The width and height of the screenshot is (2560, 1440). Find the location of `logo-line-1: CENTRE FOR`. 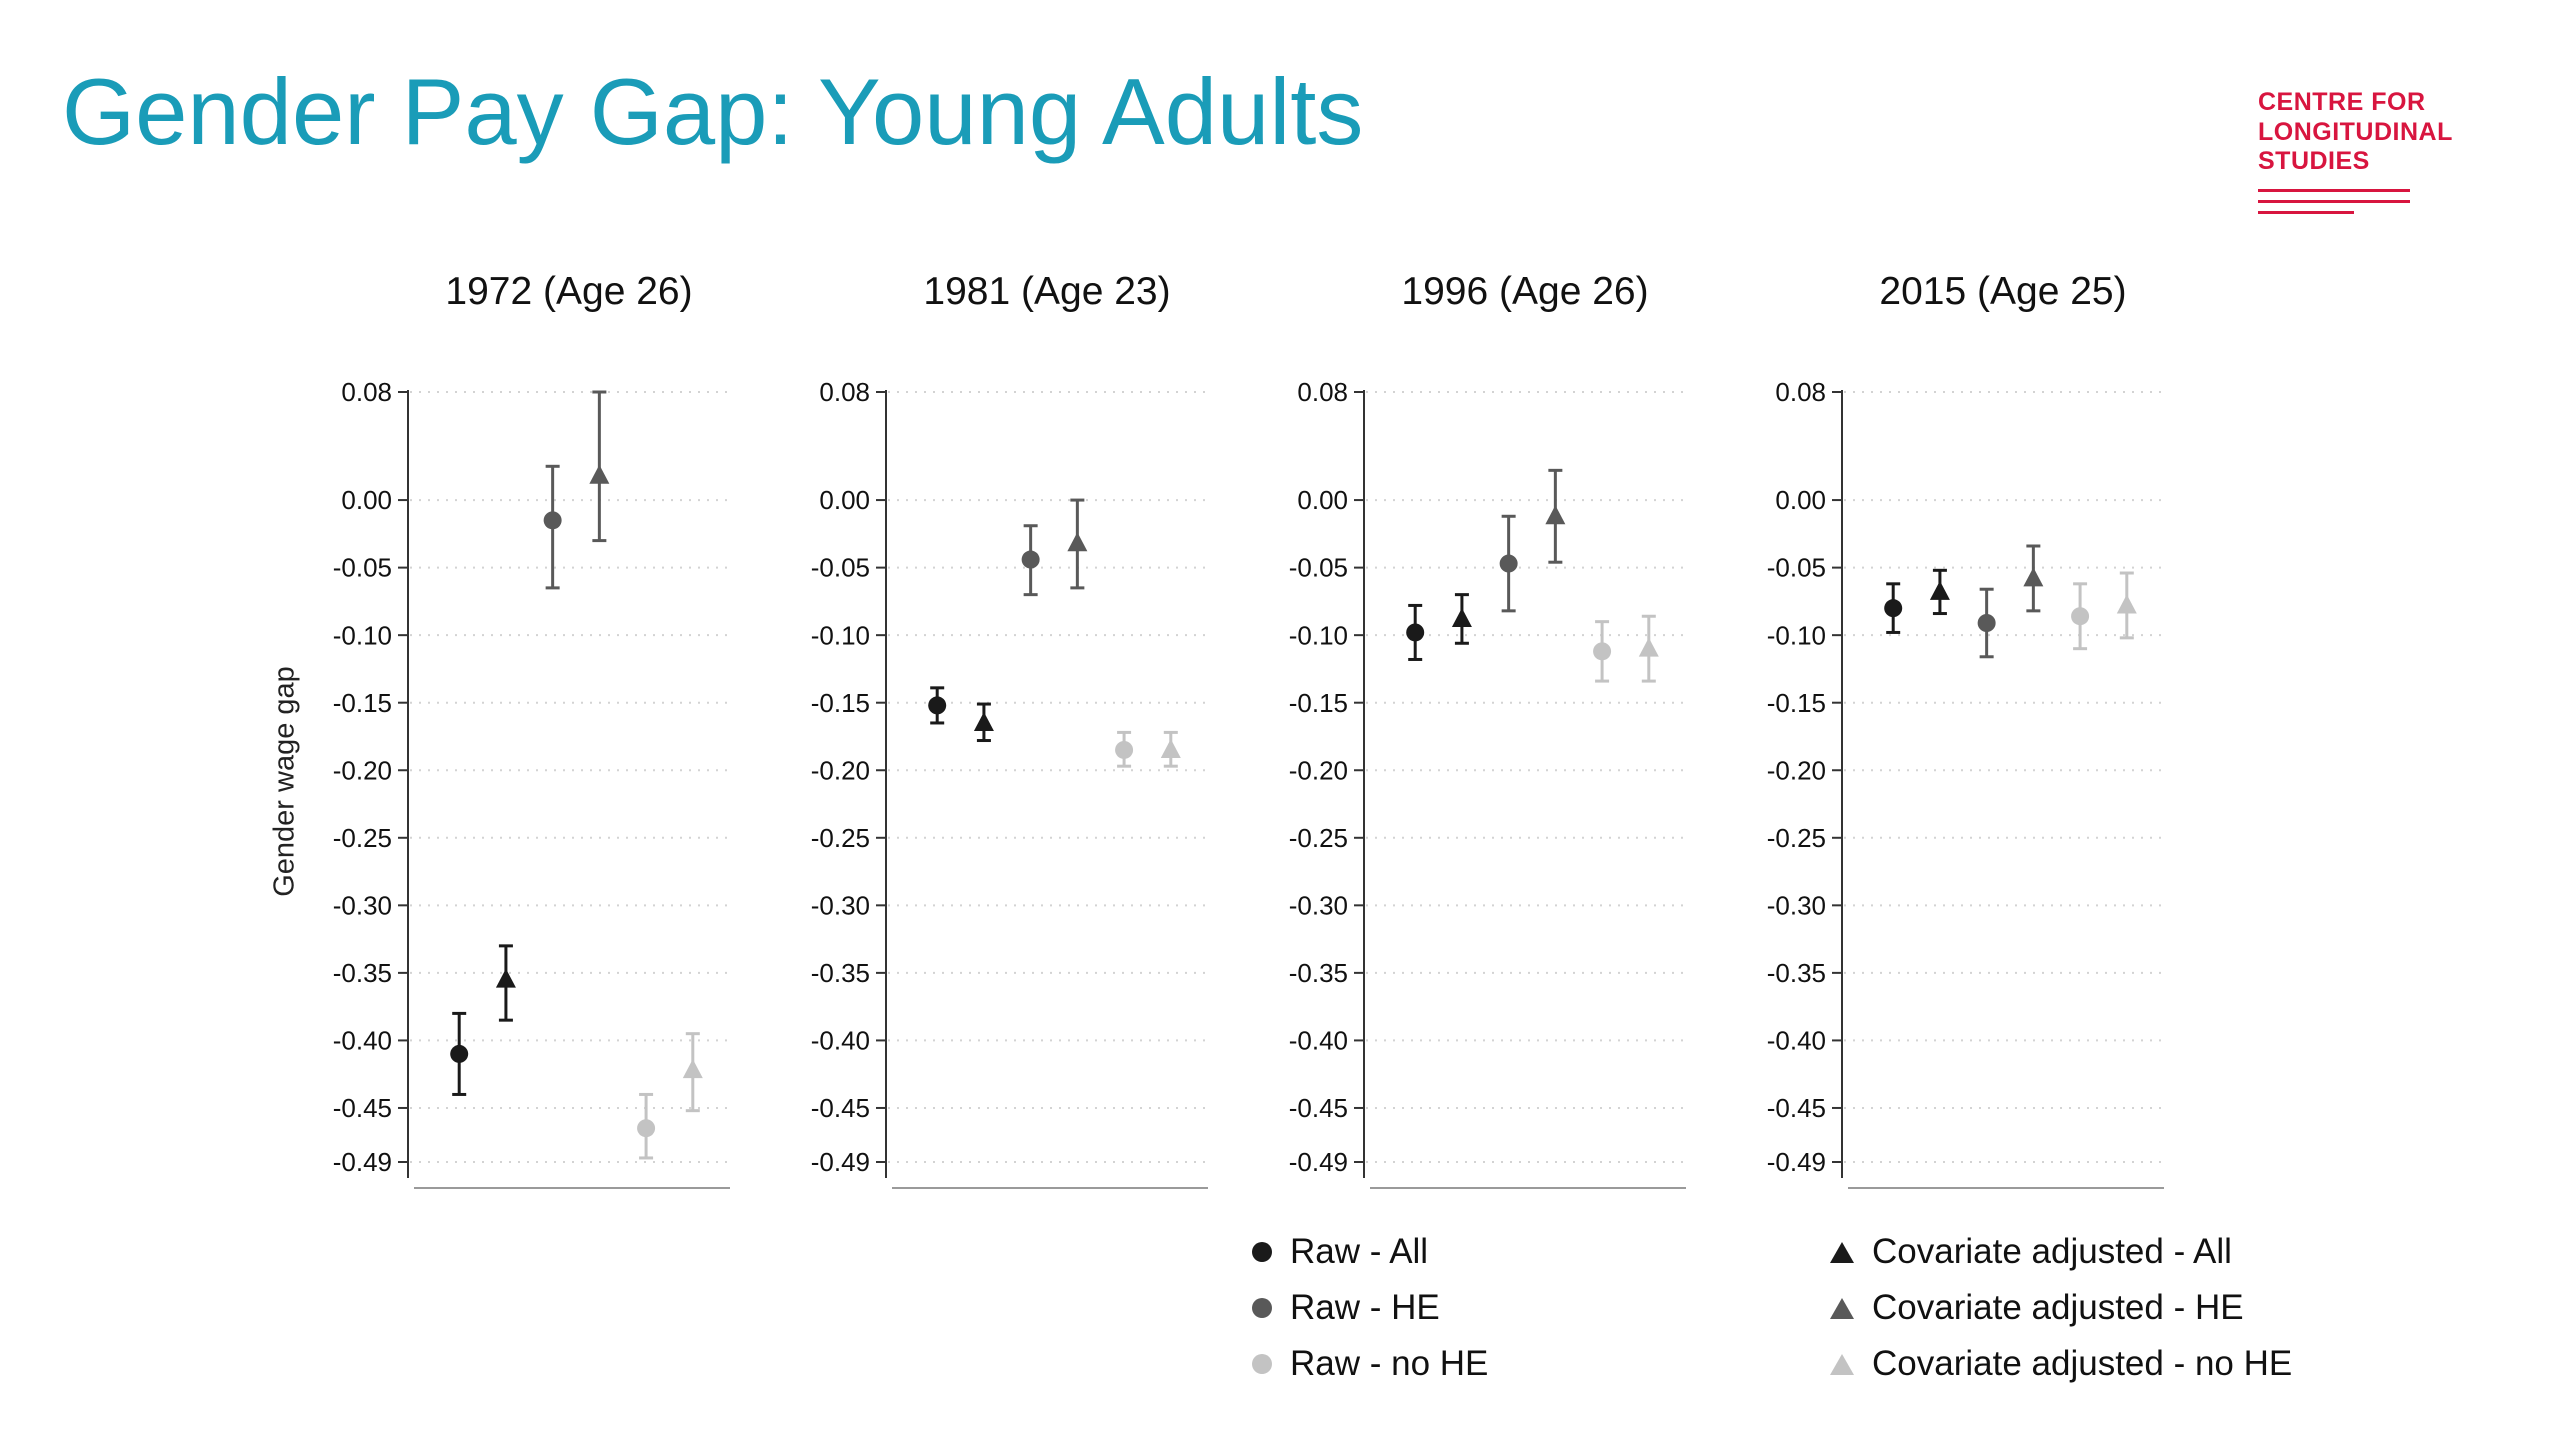

logo-line-1: CENTRE FOR is located at coordinates (2342, 102).